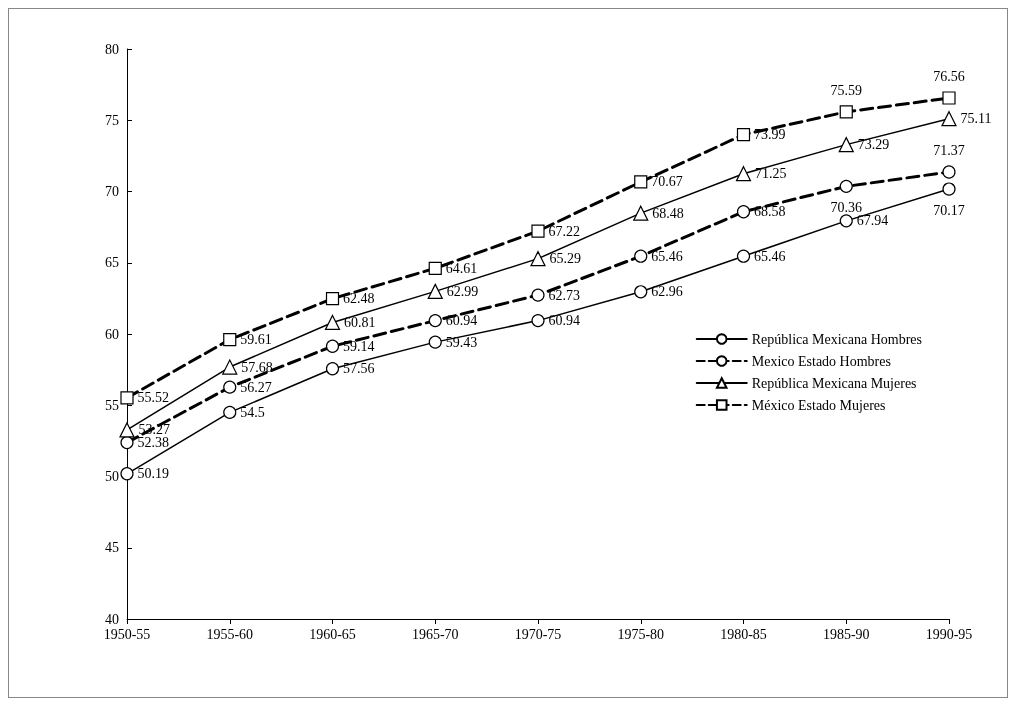 This screenshot has width=1018, height=708. What do you see at coordinates (112, 548) in the screenshot?
I see `y-tick-label: 45` at bounding box center [112, 548].